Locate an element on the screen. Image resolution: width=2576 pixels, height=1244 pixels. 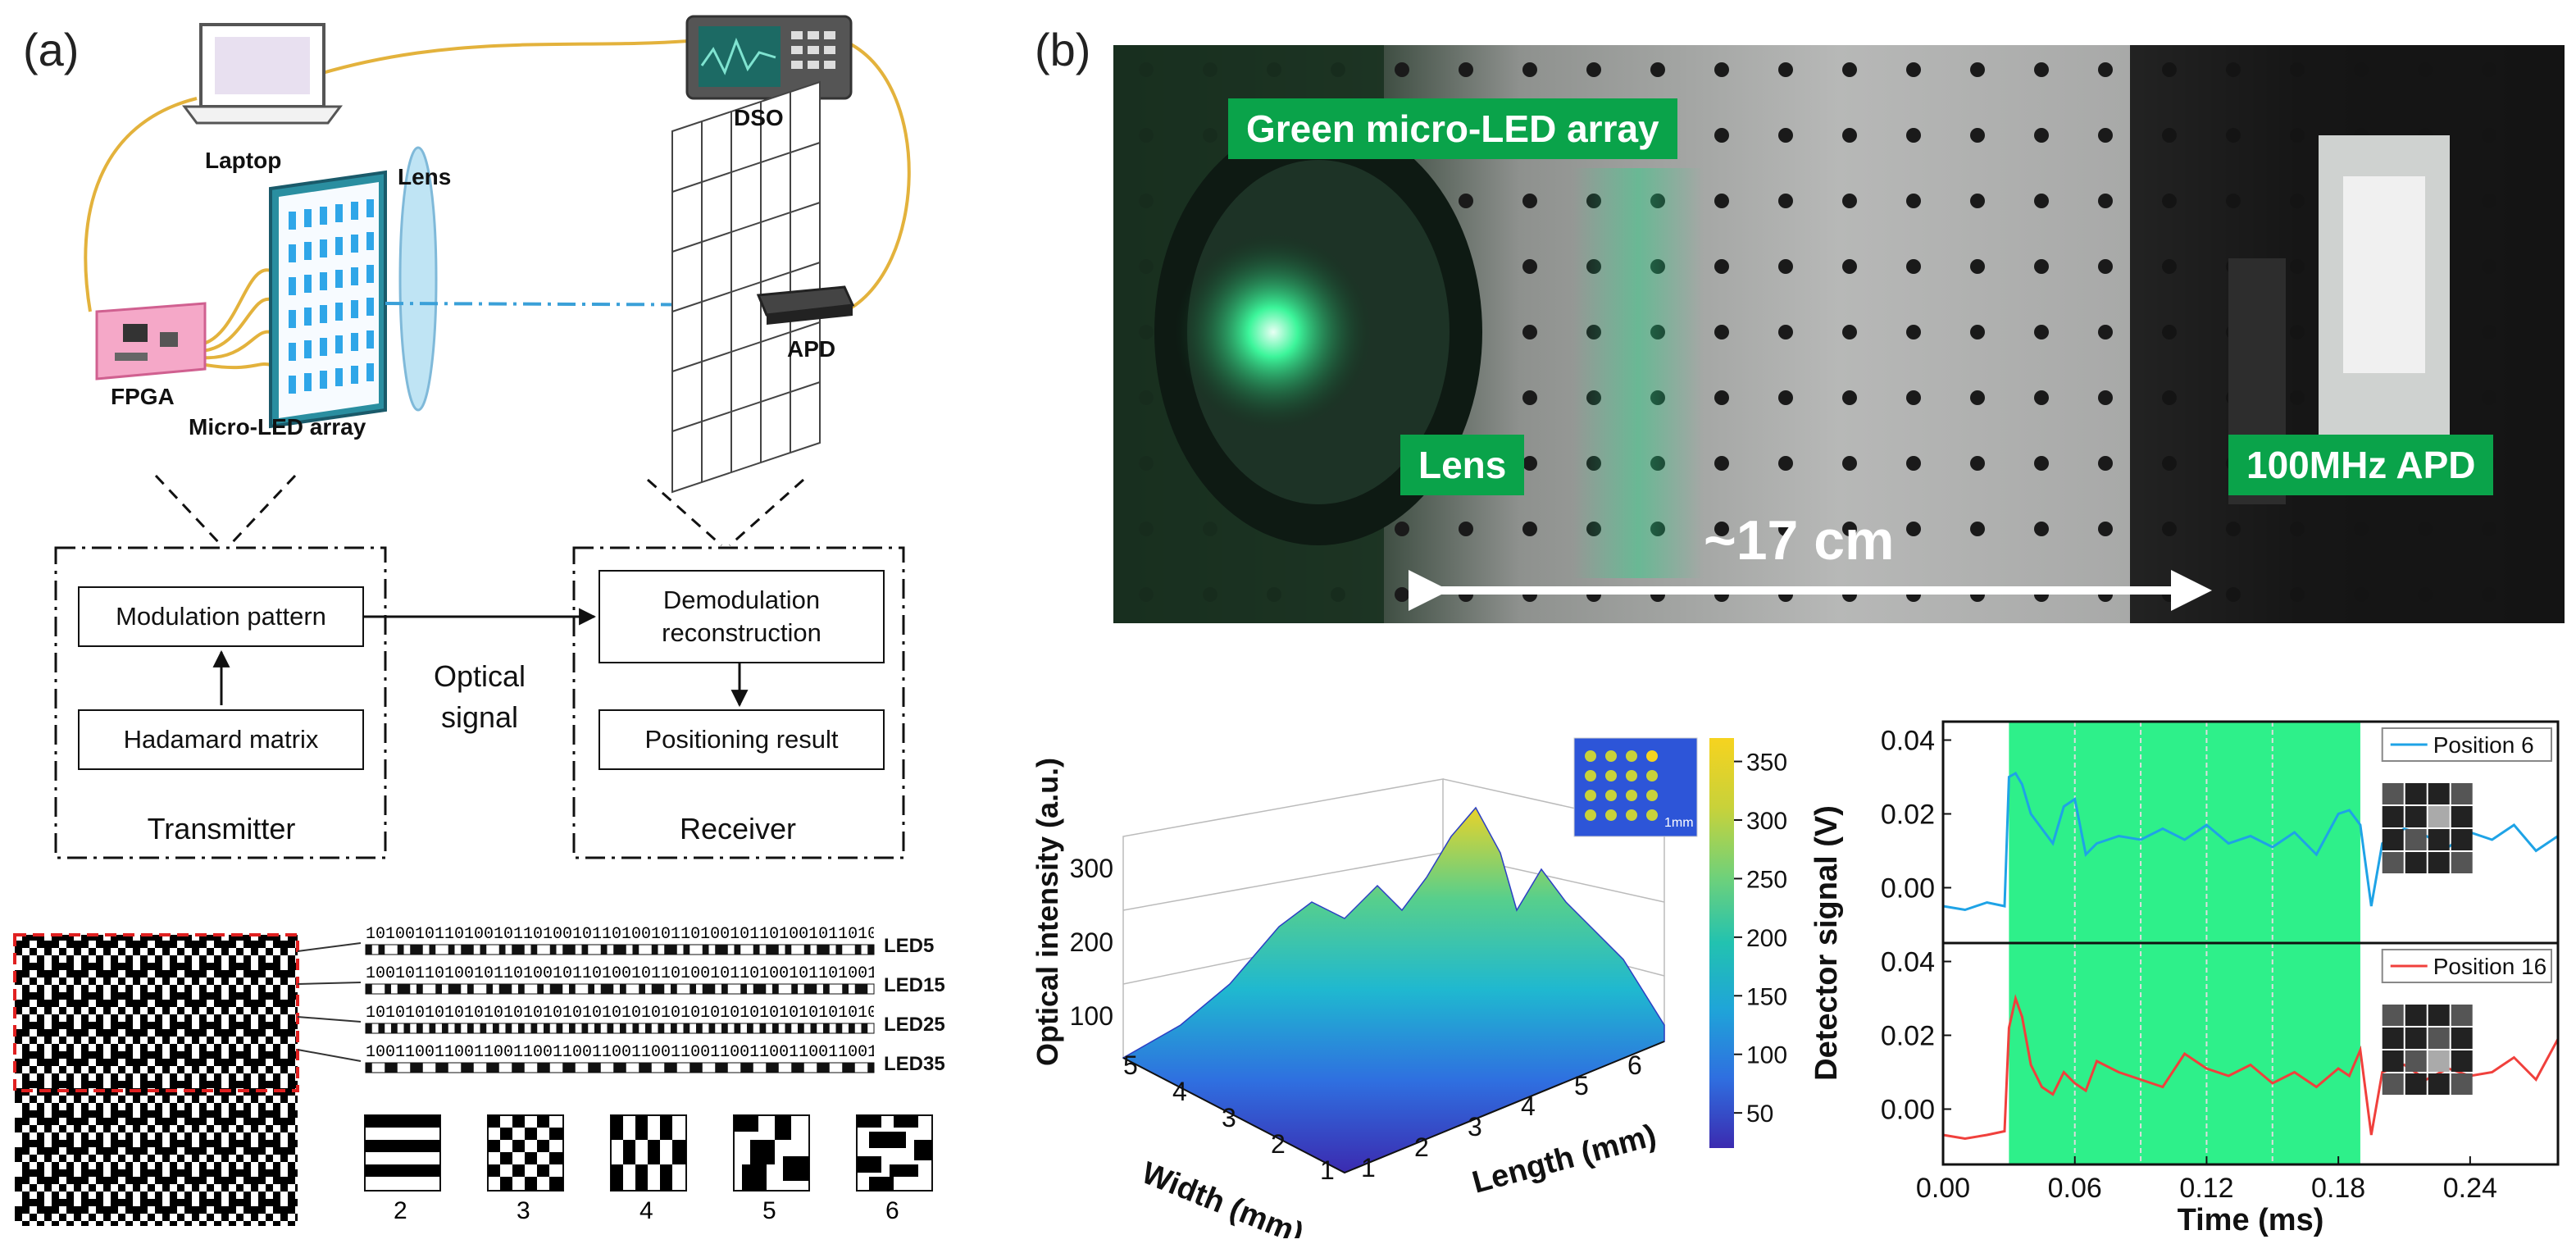
led35-label: LED35 is located at coordinates (915, 1064).